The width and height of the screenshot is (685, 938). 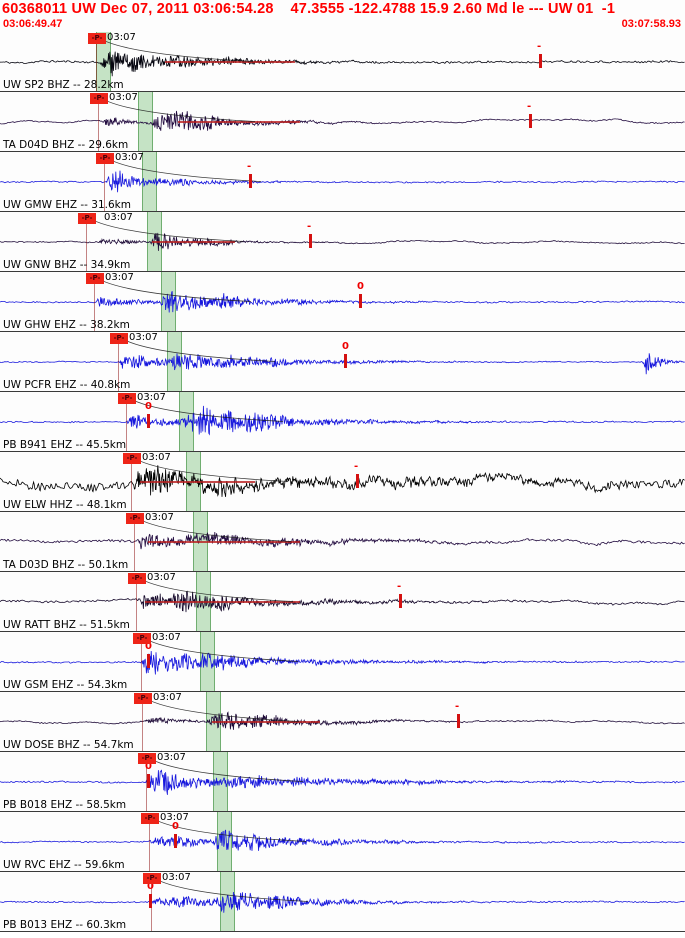 I want to click on trace-row: -P- 03:07 UW SP2 BHZ -- 28.2km -, so click(x=342, y=62).